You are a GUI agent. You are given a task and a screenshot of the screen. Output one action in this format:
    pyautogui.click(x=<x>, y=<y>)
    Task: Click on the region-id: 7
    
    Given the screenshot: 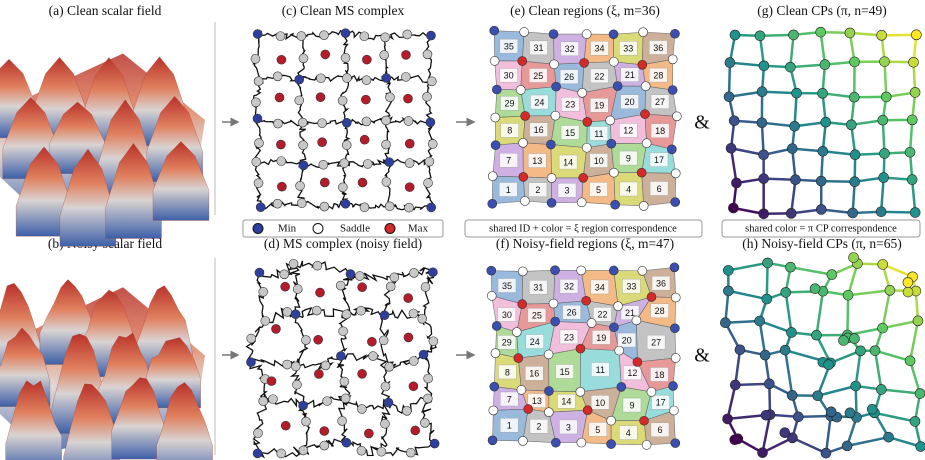 What is the action you would take?
    pyautogui.click(x=508, y=161)
    